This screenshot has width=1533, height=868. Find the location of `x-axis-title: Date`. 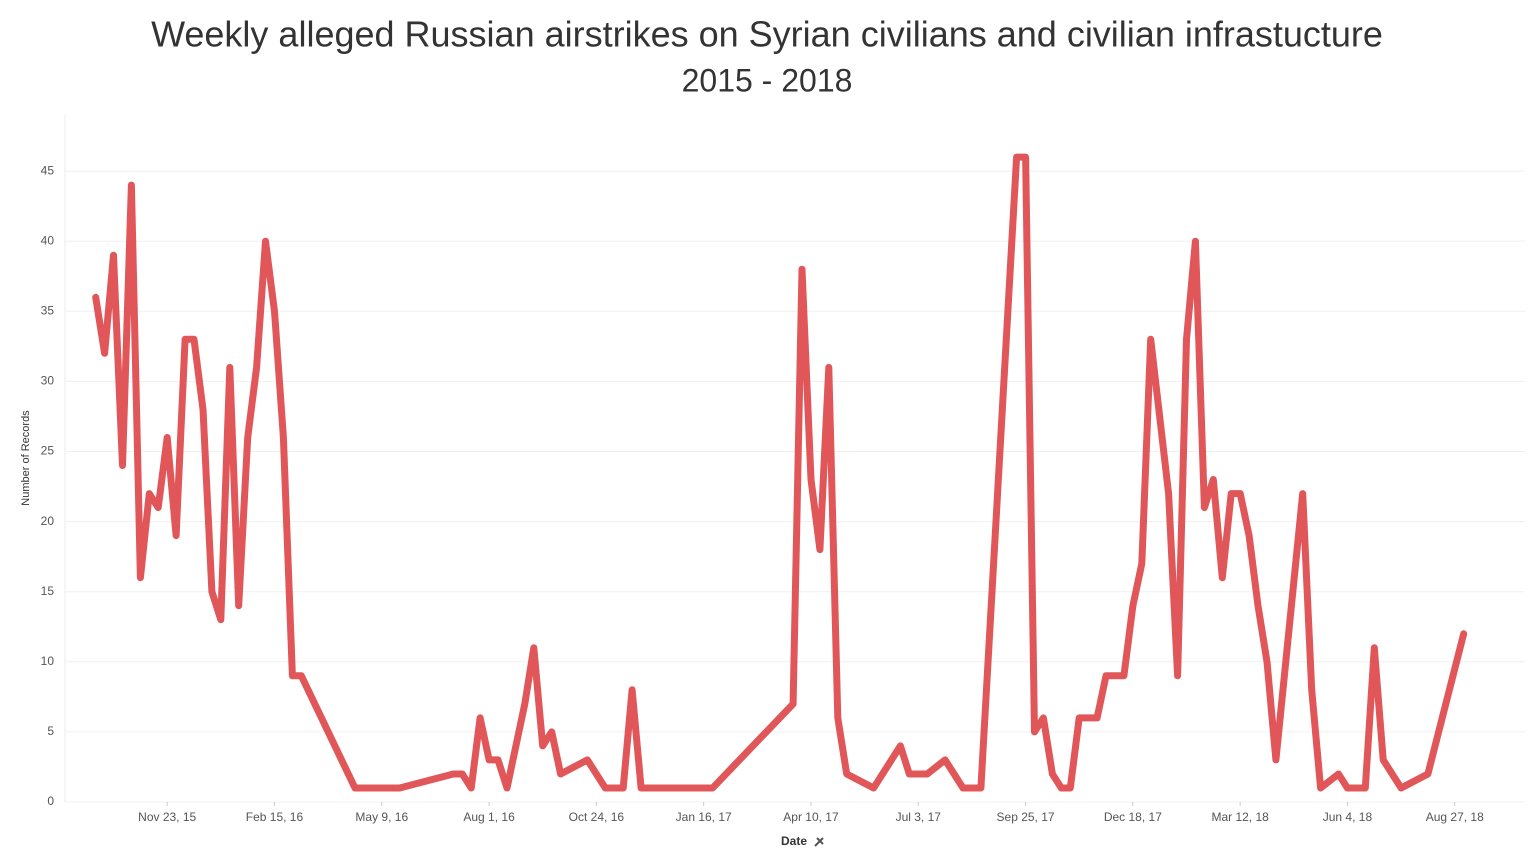

x-axis-title: Date is located at coordinates (794, 841).